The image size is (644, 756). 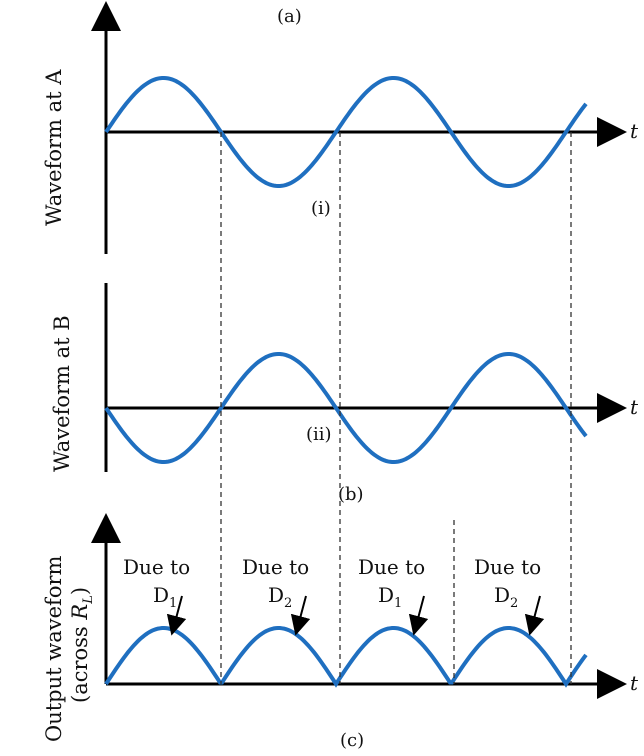 I want to click on annotation-3-d: D, so click(x=386, y=595).